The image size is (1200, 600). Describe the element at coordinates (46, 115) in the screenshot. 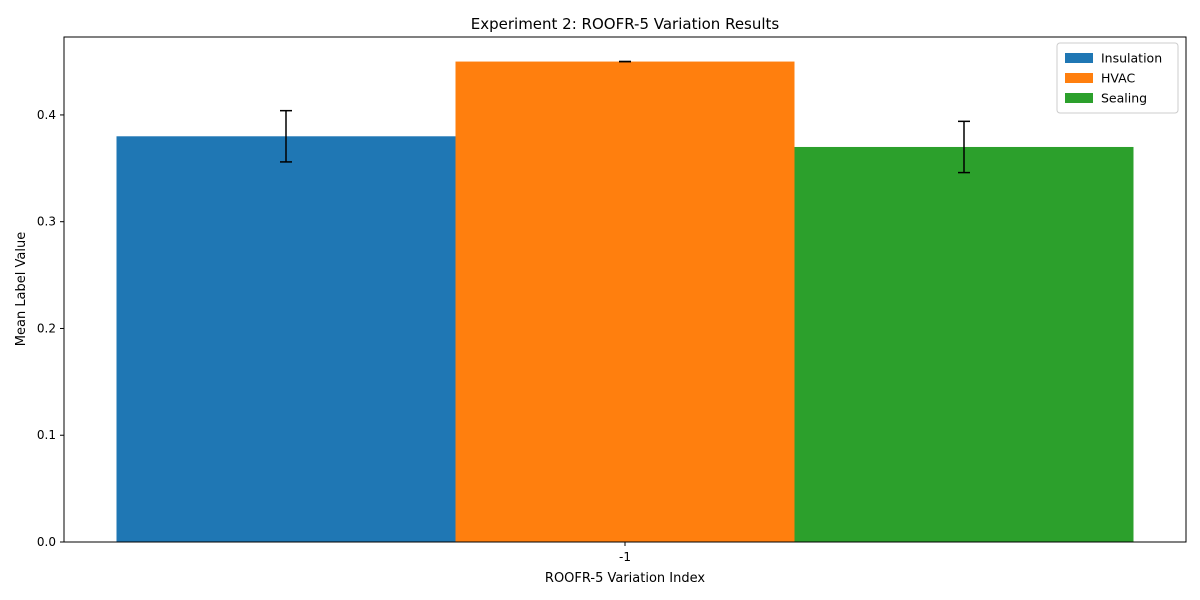

I see `y-tick-label: 0.4` at that location.